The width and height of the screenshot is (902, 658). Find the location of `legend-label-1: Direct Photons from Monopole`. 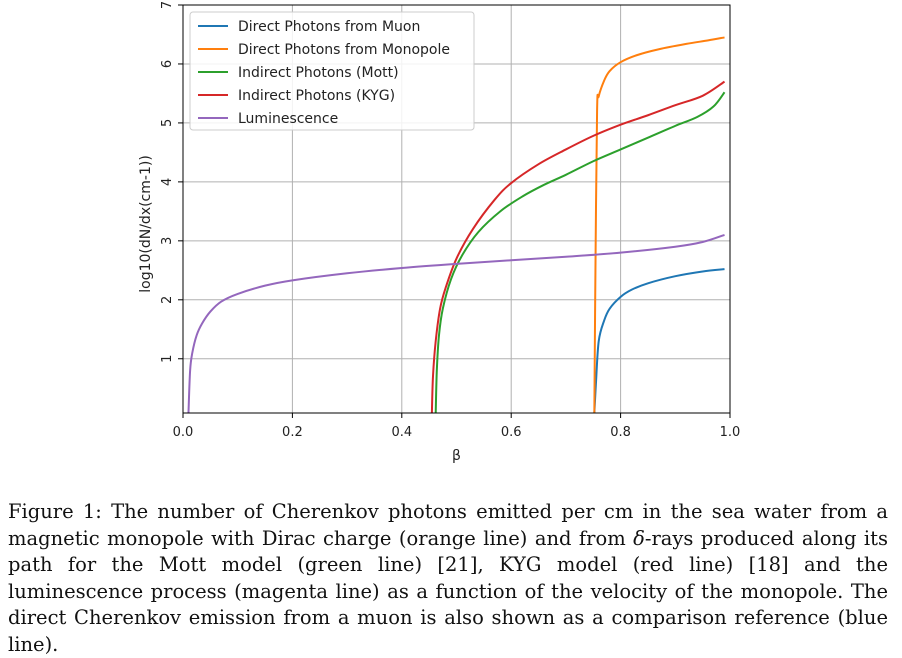

legend-label-1: Direct Photons from Monopole is located at coordinates (344, 50).